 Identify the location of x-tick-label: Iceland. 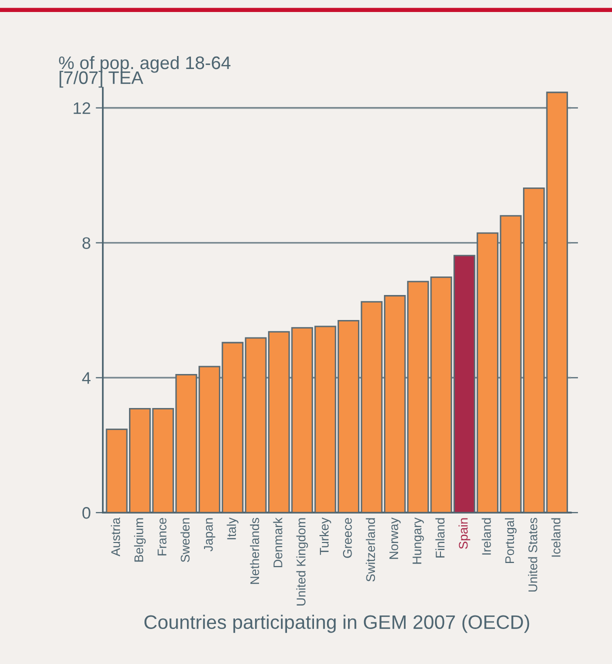
(555, 537).